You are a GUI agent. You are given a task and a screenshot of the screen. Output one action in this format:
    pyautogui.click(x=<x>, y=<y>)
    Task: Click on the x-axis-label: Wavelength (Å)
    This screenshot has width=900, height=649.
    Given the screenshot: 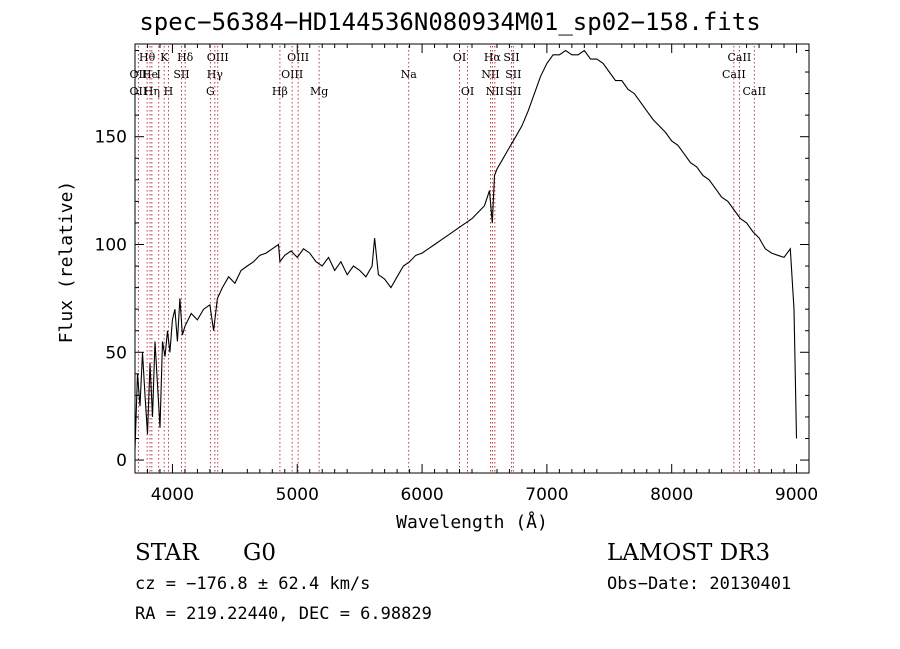 What is the action you would take?
    pyautogui.click(x=472, y=522)
    